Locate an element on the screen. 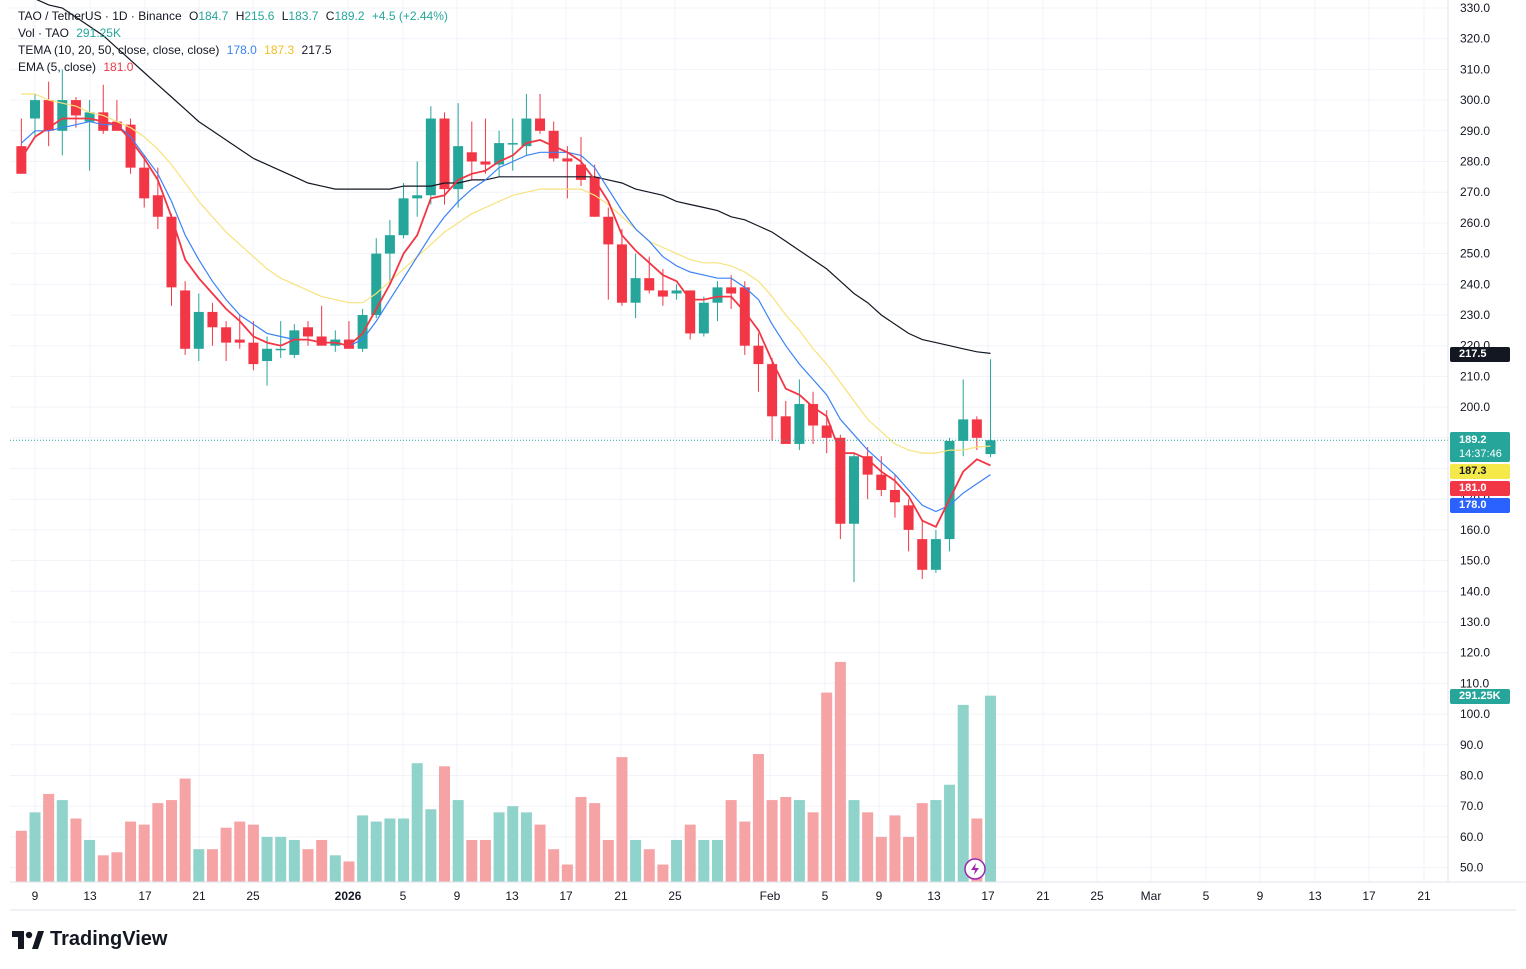  price-tick-label: 80.0 is located at coordinates (1472, 776).